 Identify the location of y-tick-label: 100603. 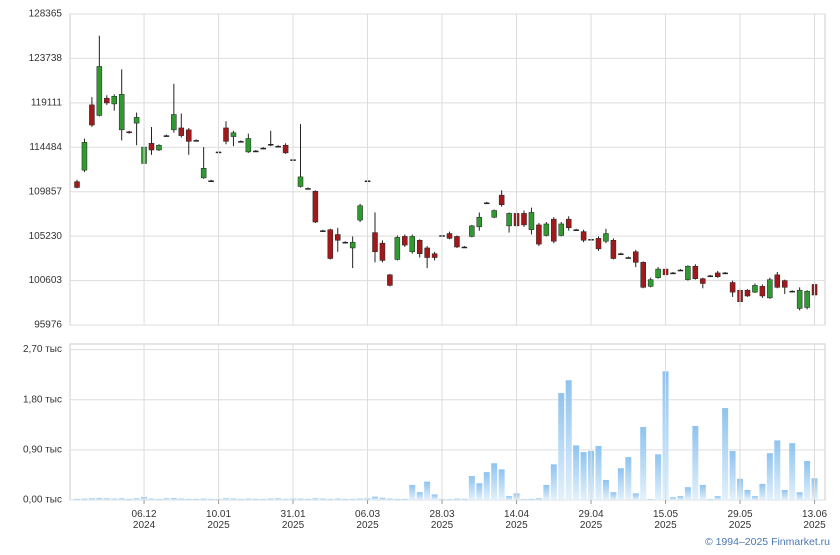
(46, 280).